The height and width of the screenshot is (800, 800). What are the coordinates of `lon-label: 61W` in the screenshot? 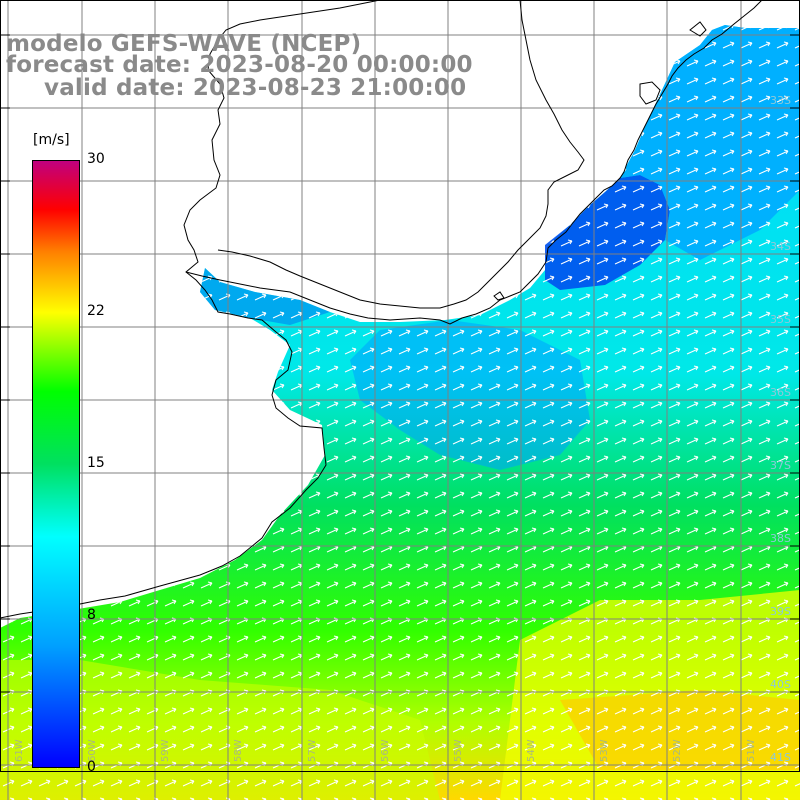 It's located at (19, 750).